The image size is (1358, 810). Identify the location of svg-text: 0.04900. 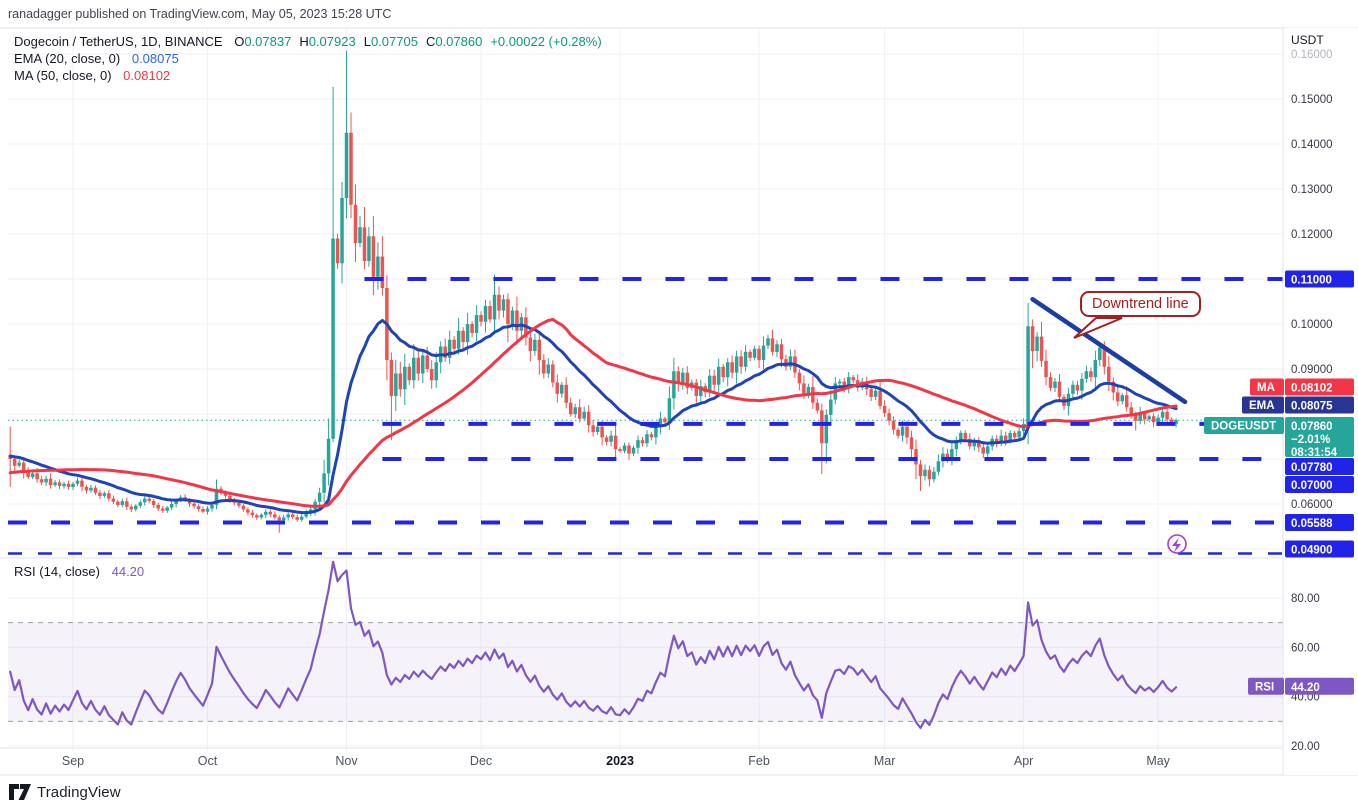
(1312, 551).